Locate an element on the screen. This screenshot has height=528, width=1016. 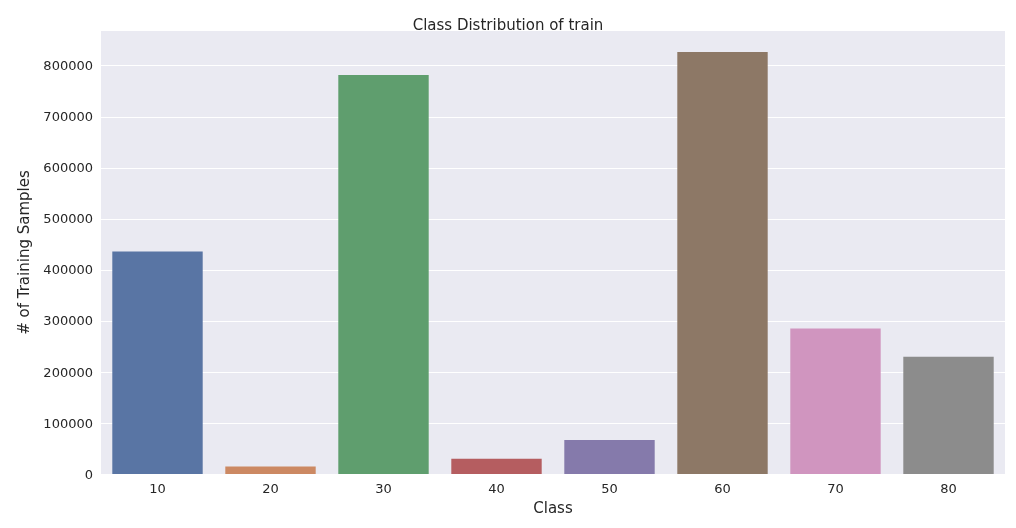
x-tick-label: 40 is located at coordinates (496, 489).